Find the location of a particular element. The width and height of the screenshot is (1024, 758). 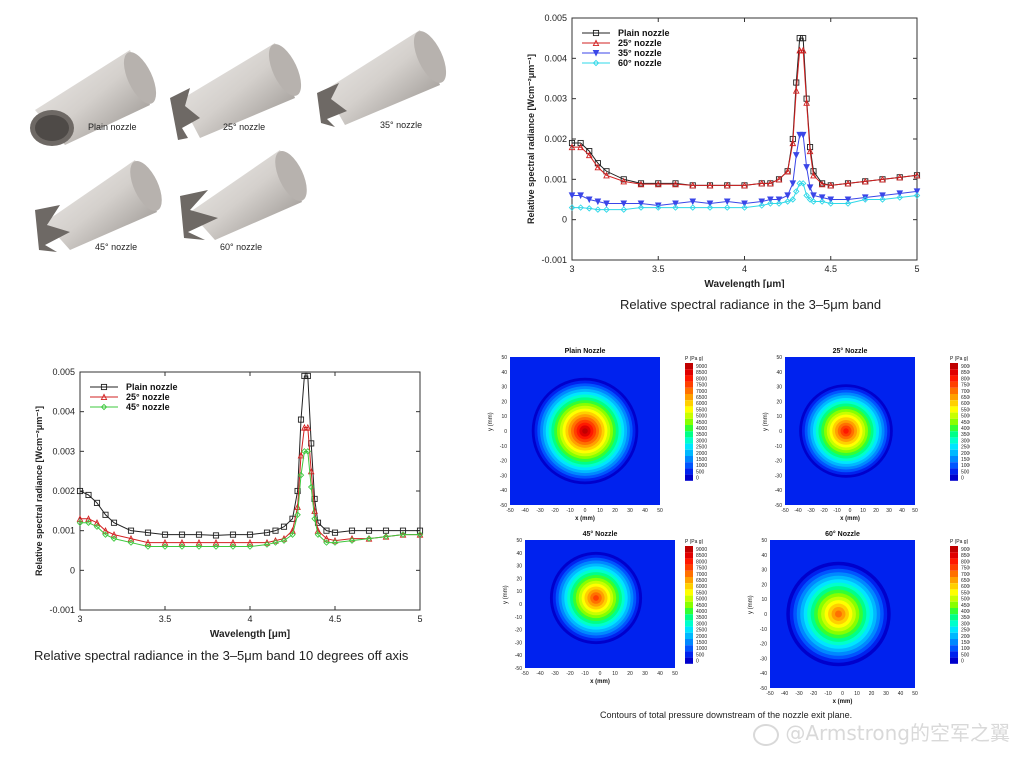

contour-y-tick: 30 is located at coordinates (779, 388).